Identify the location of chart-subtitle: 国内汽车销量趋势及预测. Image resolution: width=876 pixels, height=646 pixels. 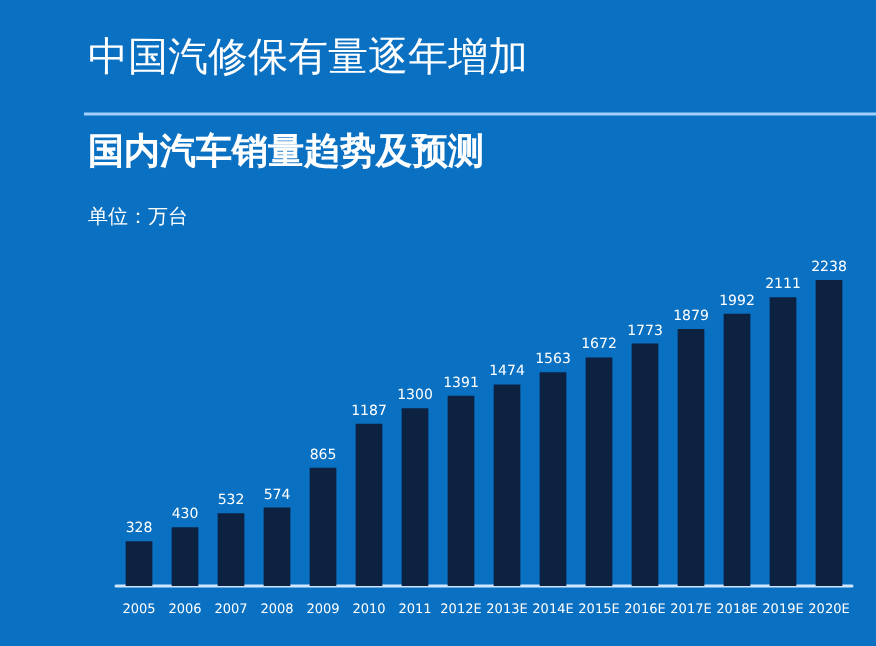
(286, 152).